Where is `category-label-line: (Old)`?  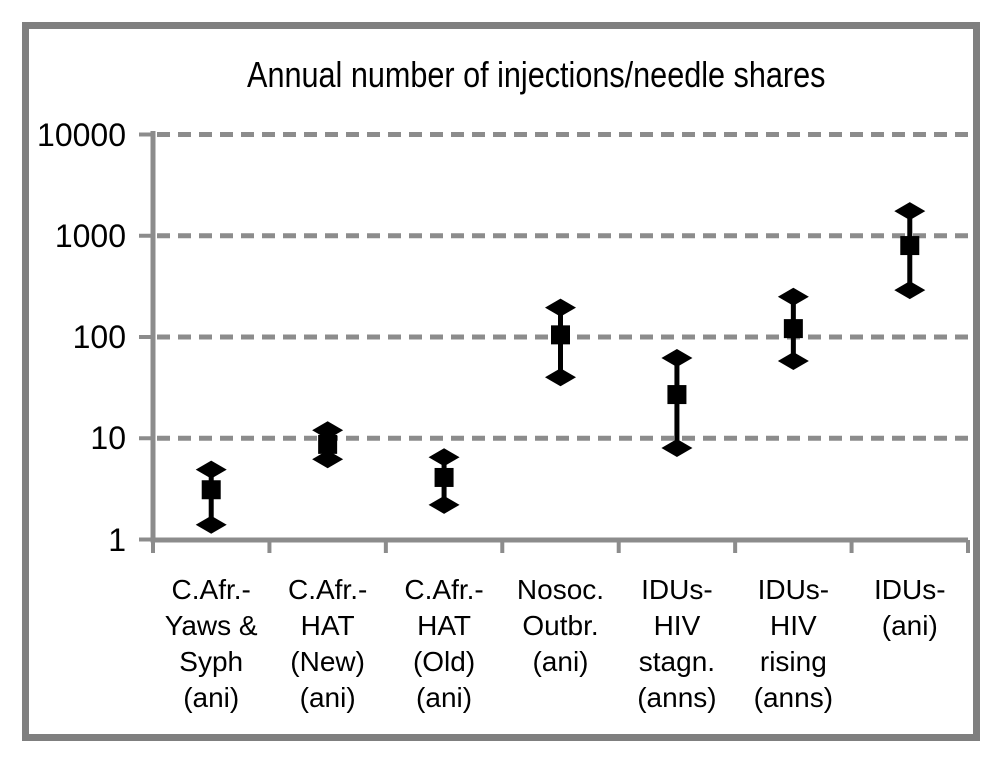
category-label-line: (Old) is located at coordinates (444, 661).